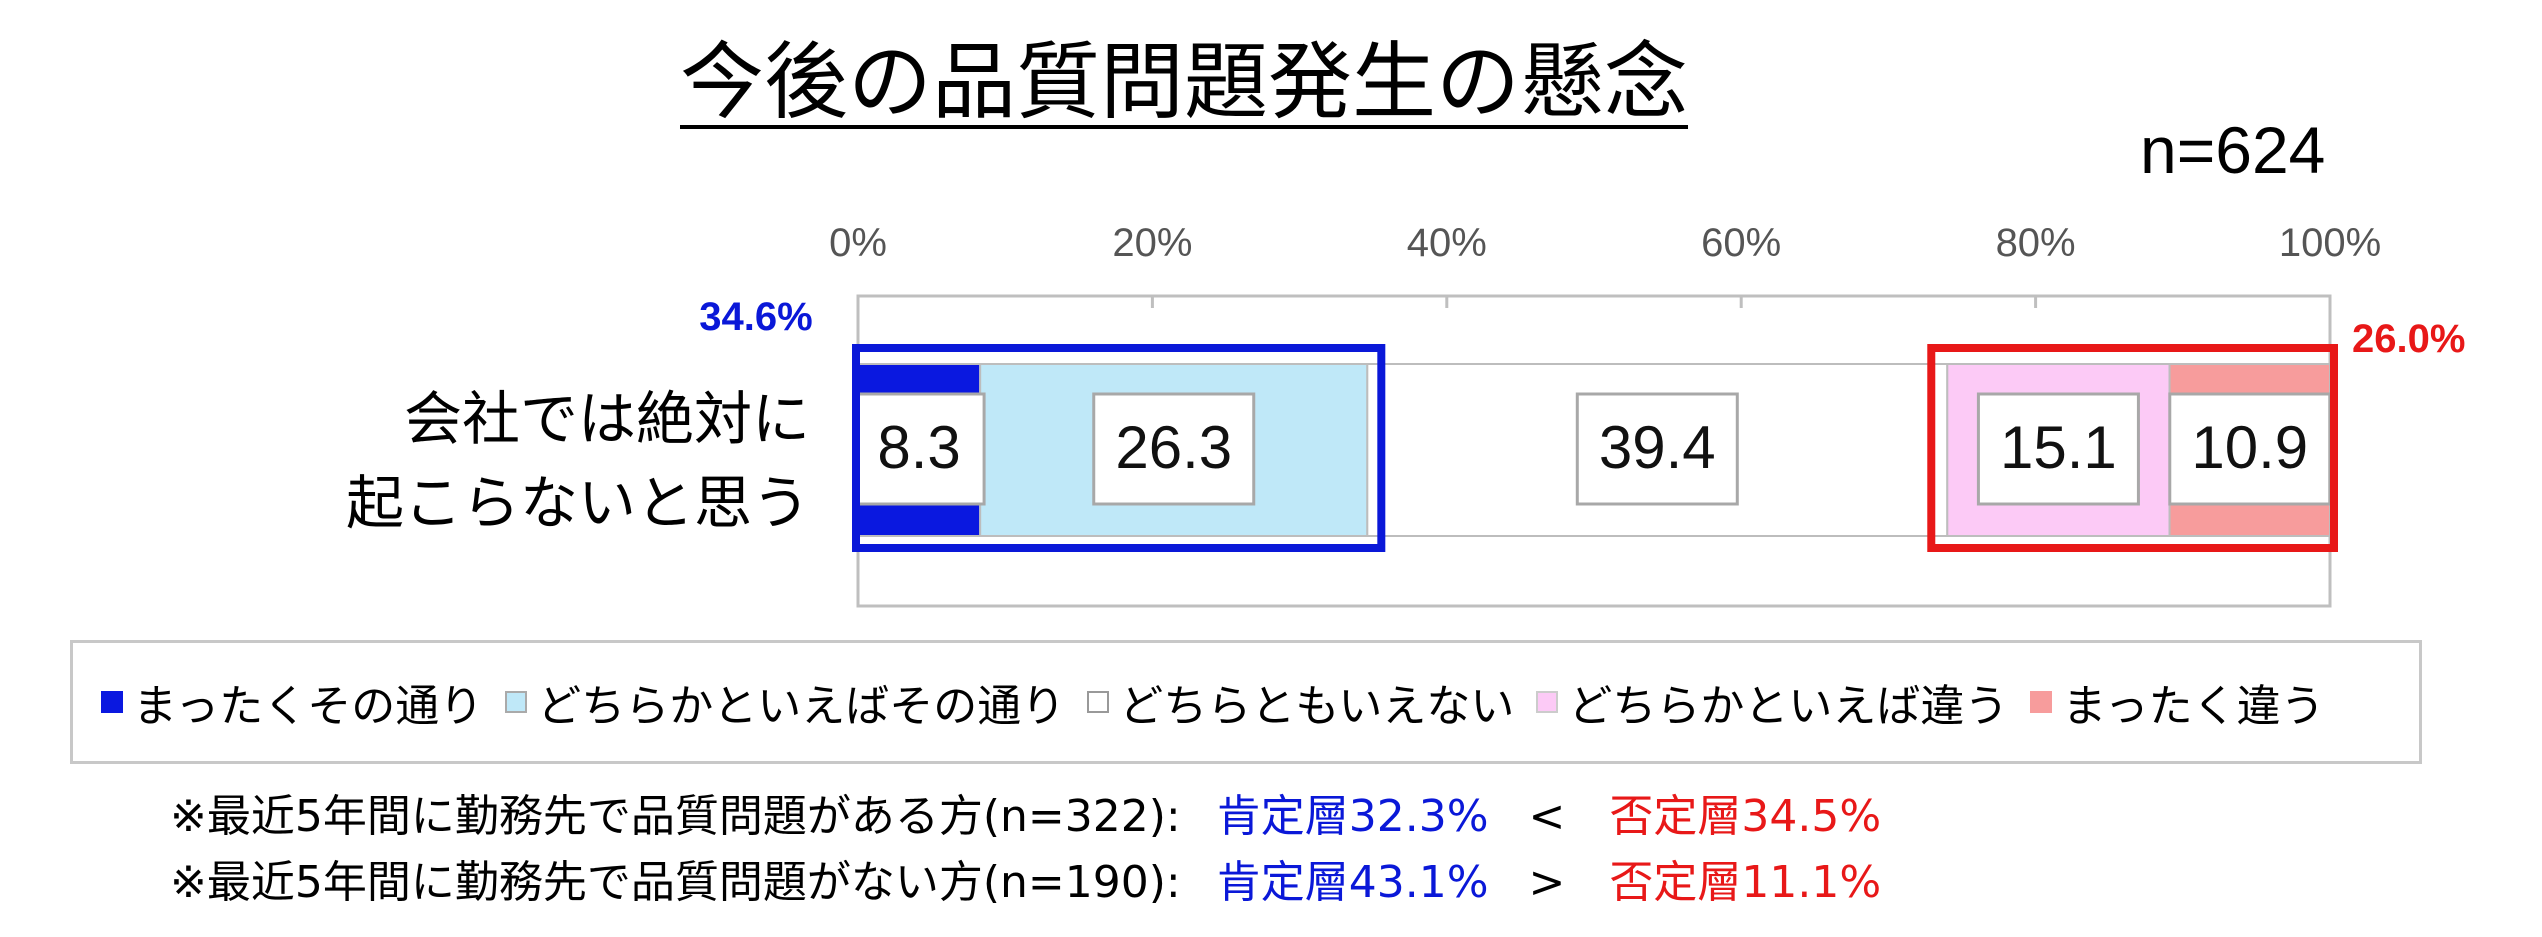 Image resolution: width=2542 pixels, height=937 pixels. I want to click on legend-label: どちらかといえばその通り, so click(801, 706).